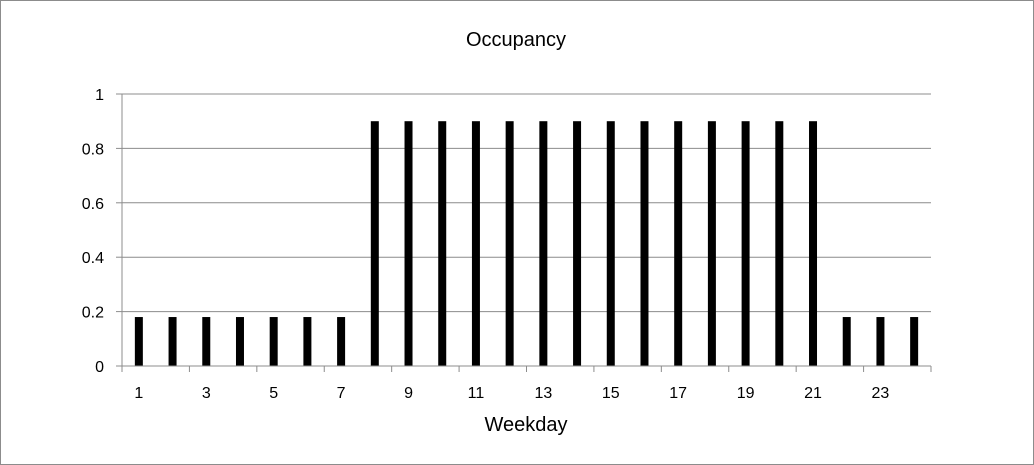  Describe the element at coordinates (93, 258) in the screenshot. I see `y-tick-label: 0.4` at that location.